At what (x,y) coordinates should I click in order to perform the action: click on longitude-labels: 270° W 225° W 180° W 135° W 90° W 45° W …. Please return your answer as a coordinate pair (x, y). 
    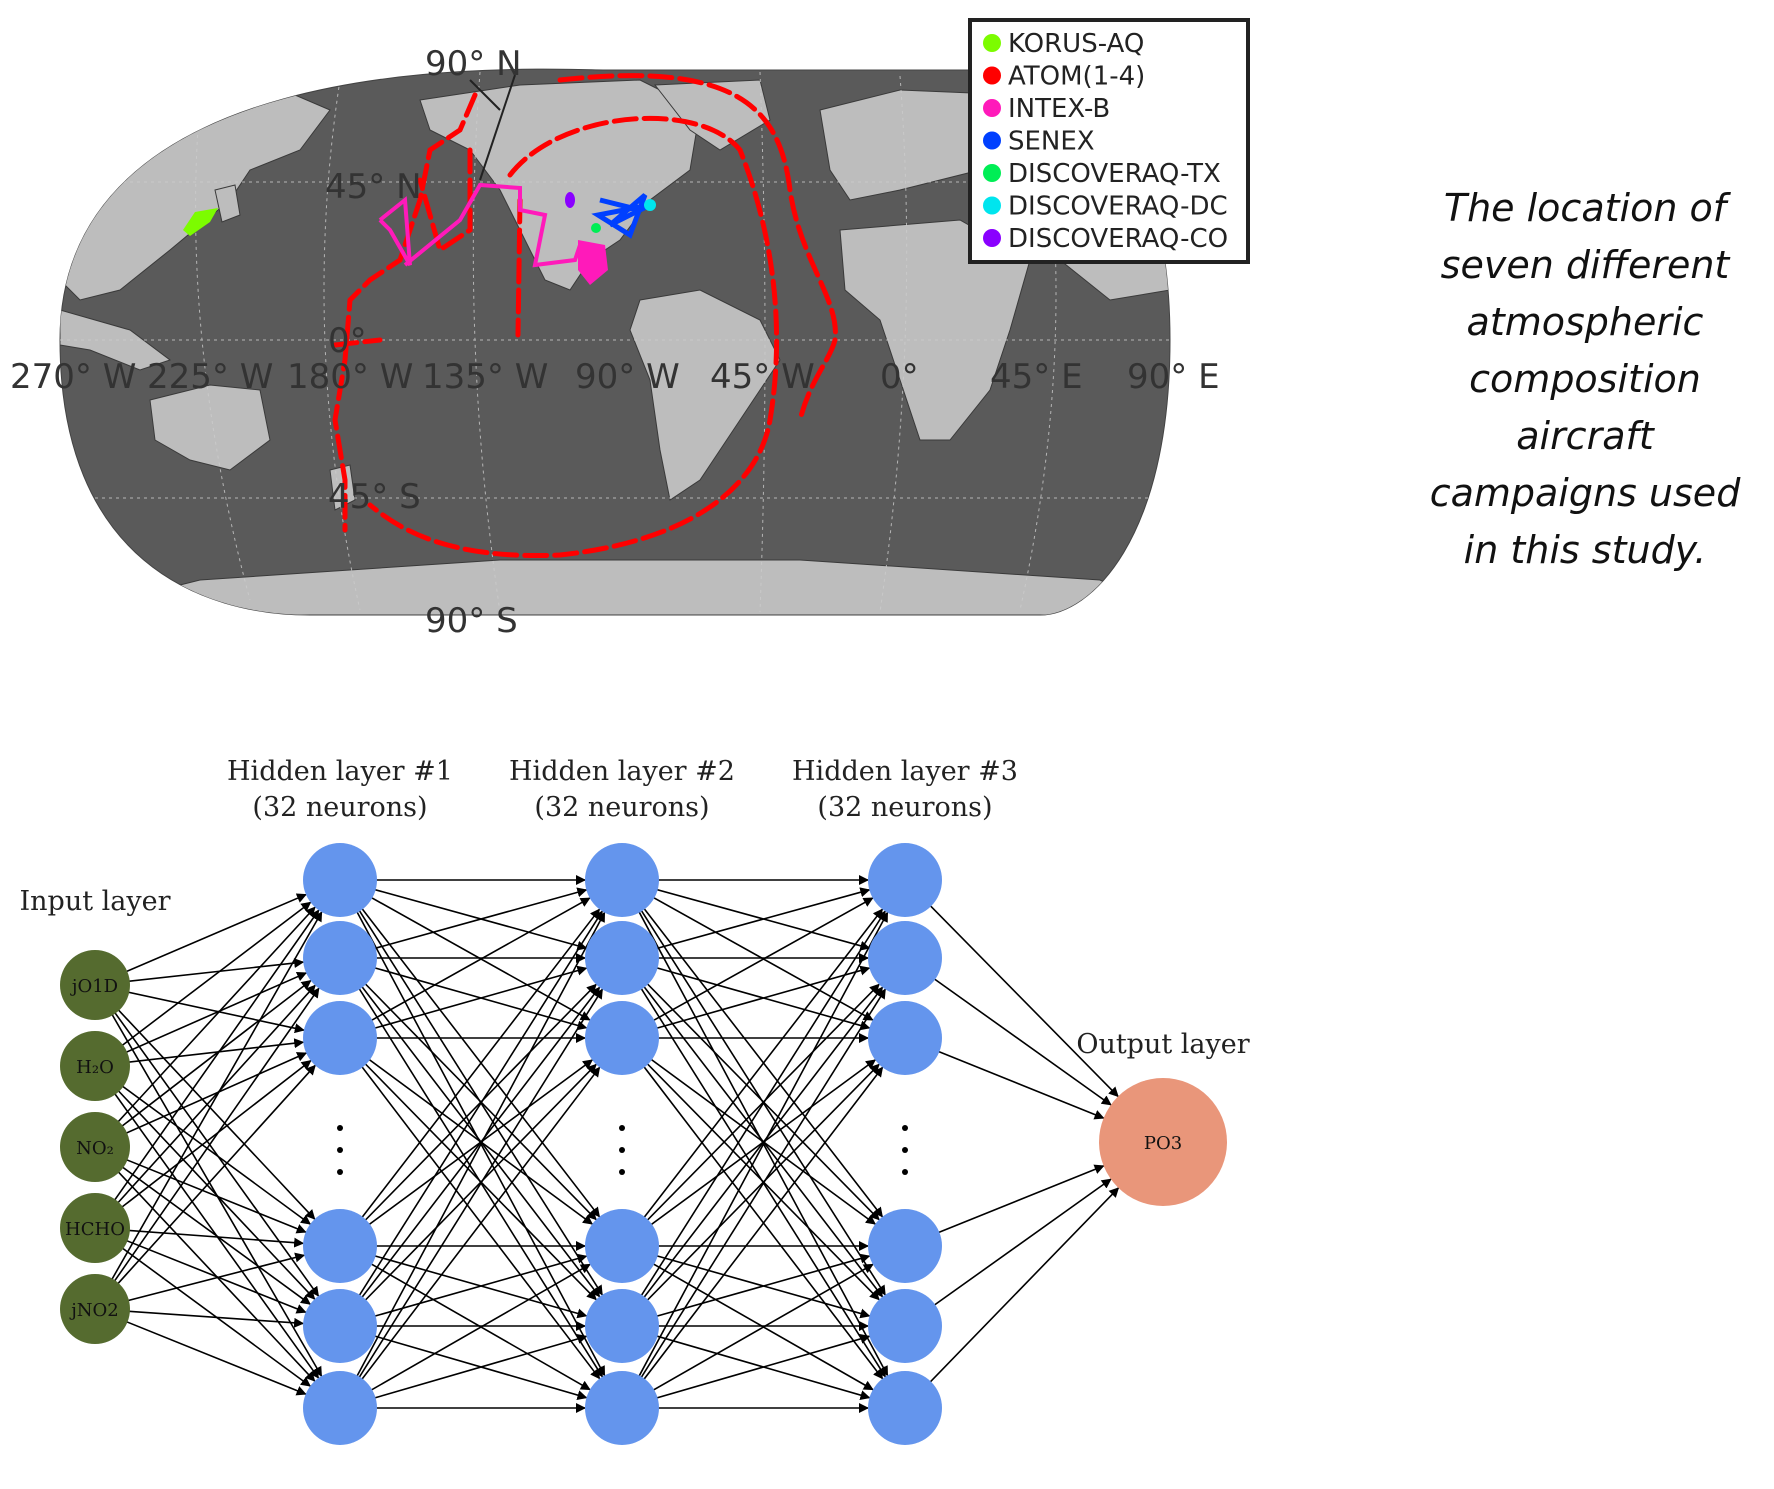
    Looking at the image, I should click on (615, 377).